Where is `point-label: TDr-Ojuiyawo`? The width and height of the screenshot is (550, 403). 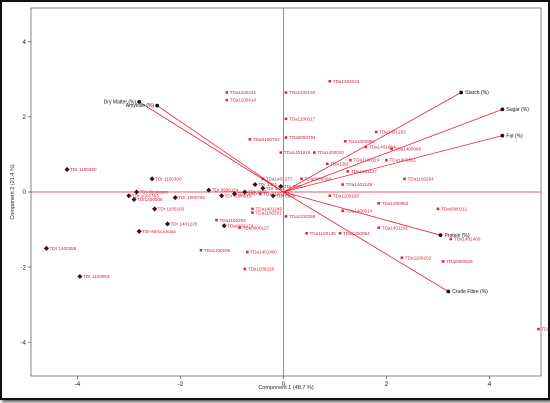 point-label: TDr-Ojuiyawo is located at coordinates (154, 192).